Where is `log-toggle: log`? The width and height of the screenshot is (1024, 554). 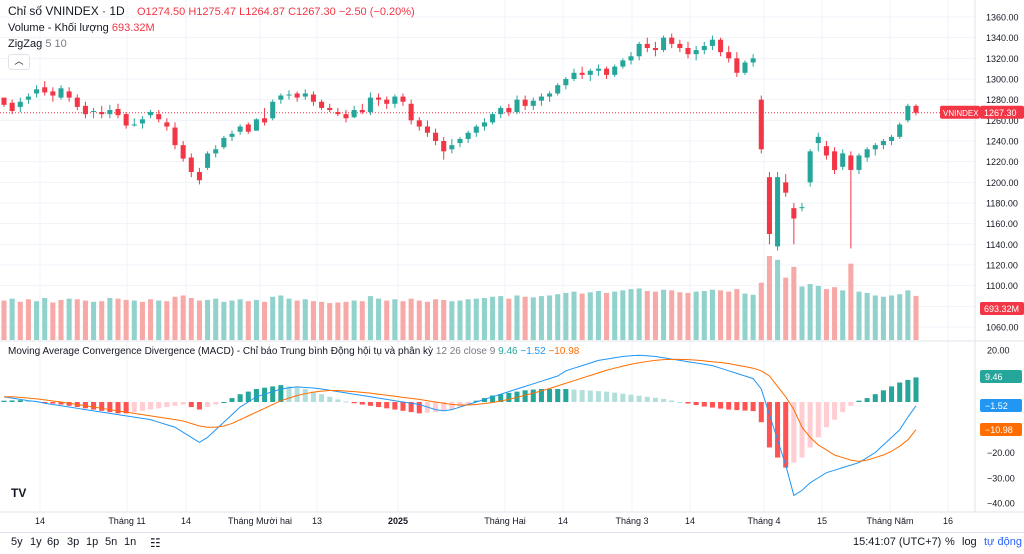
log-toggle: log is located at coordinates (969, 542).